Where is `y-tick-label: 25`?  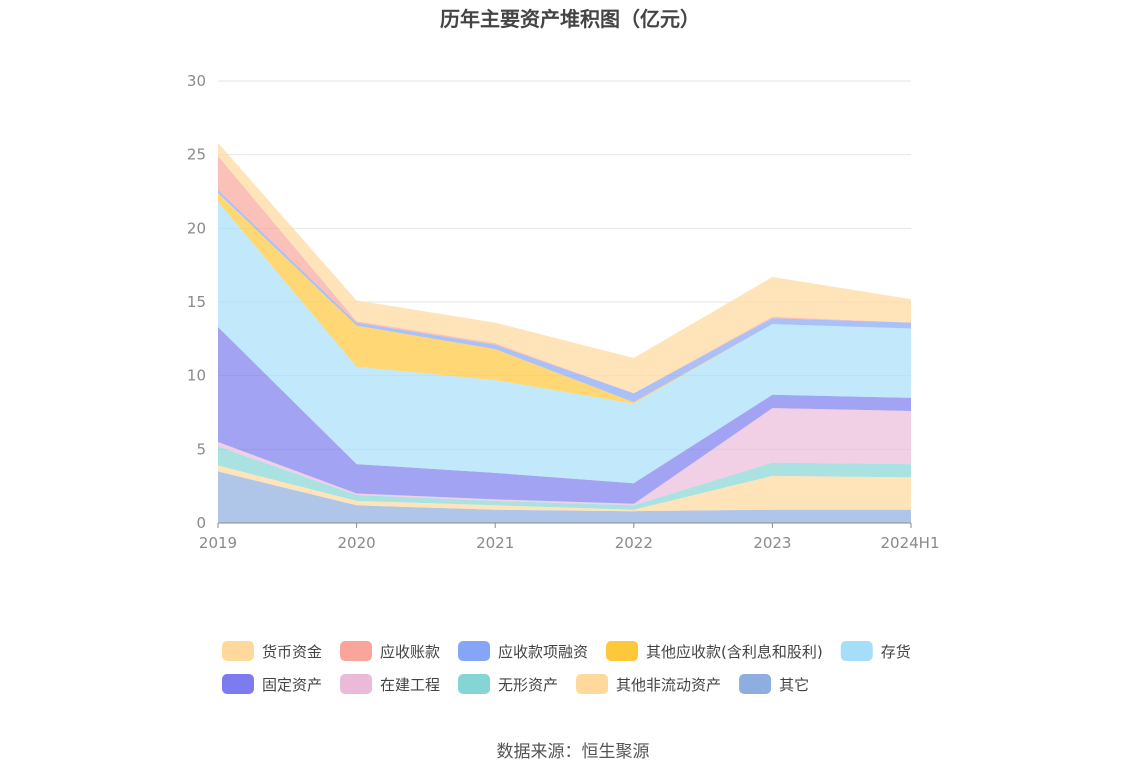
y-tick-label: 25 is located at coordinates (196, 155).